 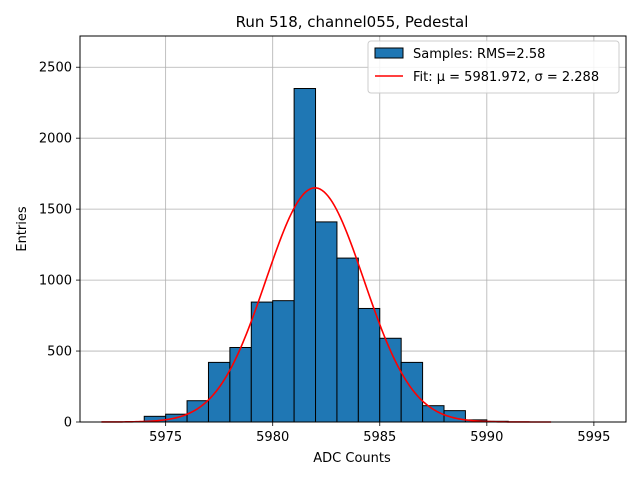 What do you see at coordinates (506, 77) in the screenshot?
I see `legend-label-fit: Fit: μ = 5981.972, σ = 2.288` at bounding box center [506, 77].